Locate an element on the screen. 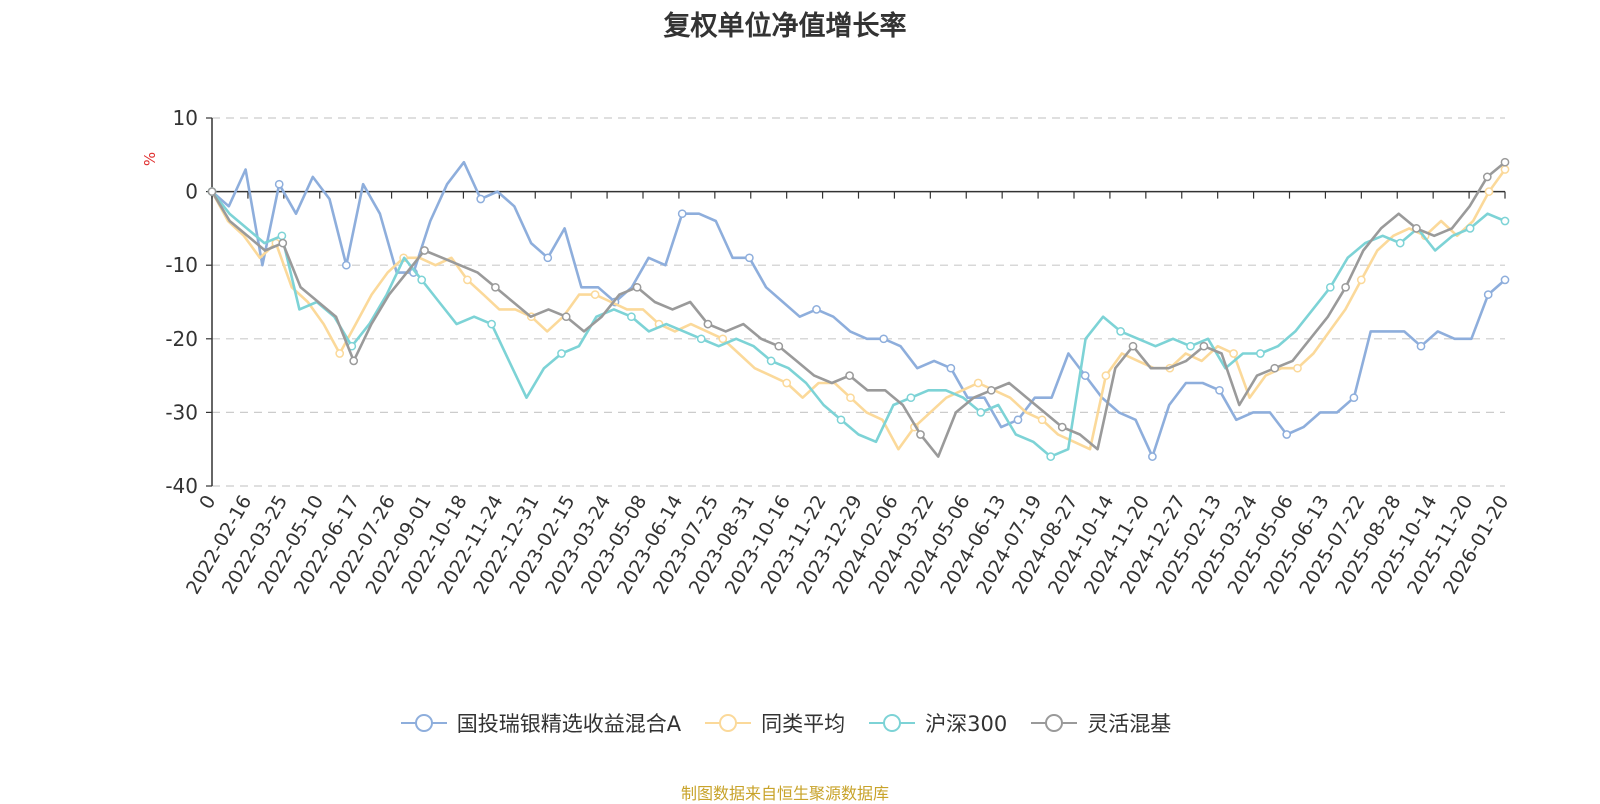  y-tick-label: 0 is located at coordinates (191, 192).